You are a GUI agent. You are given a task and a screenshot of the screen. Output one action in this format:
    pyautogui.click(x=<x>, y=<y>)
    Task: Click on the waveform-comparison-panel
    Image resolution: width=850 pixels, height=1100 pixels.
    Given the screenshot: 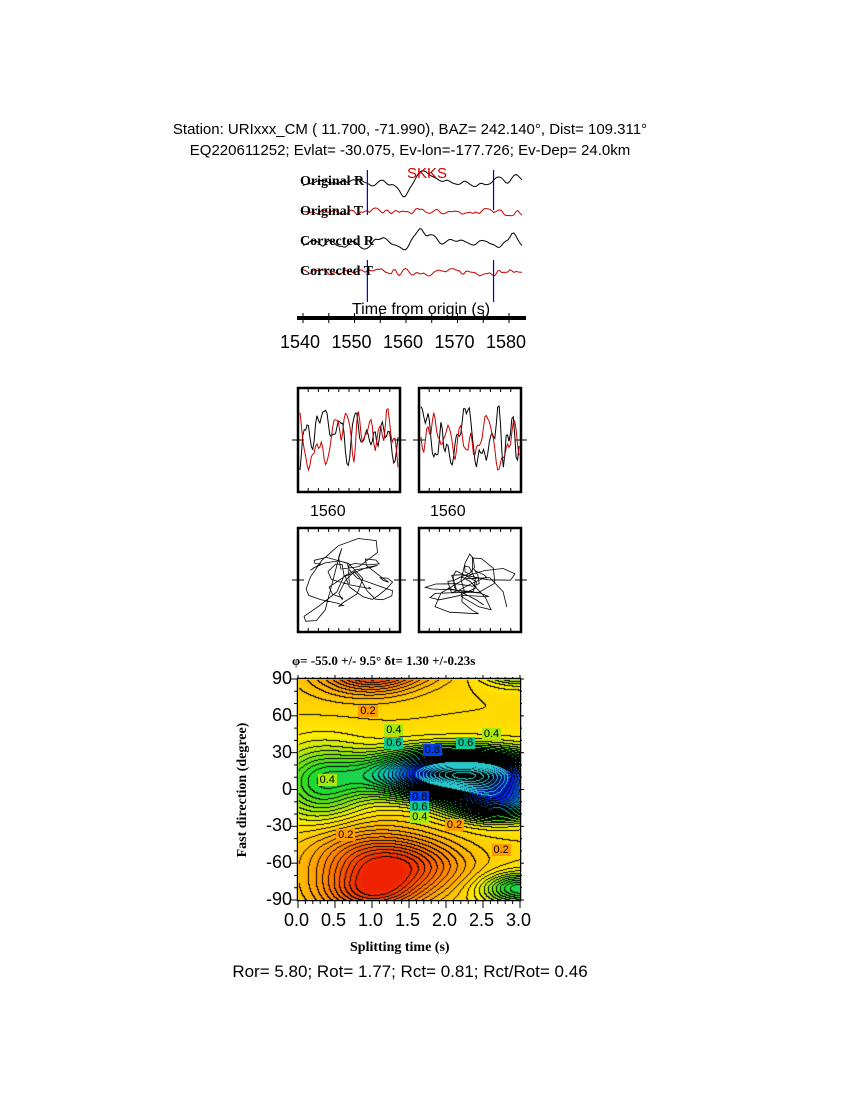 What is the action you would take?
    pyautogui.click(x=349, y=440)
    